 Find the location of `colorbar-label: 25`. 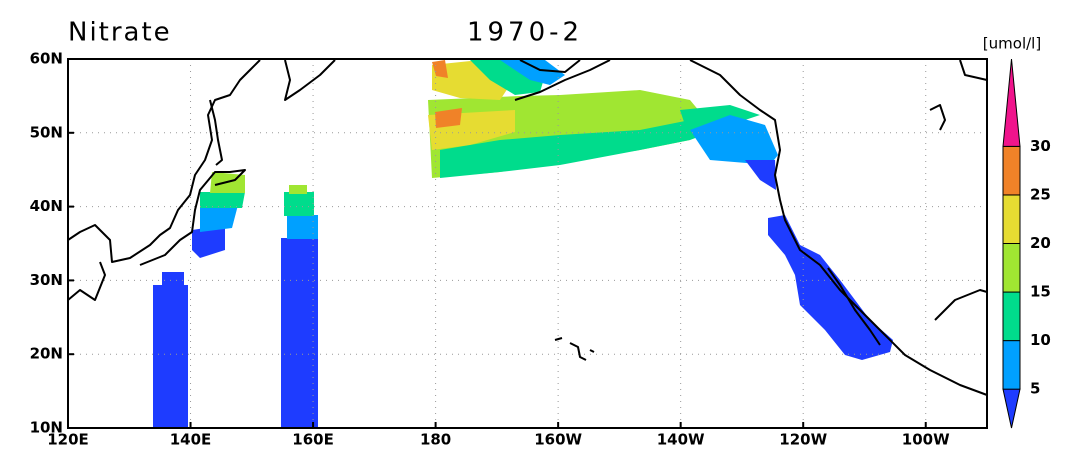

colorbar-label: 25 is located at coordinates (1040, 194).